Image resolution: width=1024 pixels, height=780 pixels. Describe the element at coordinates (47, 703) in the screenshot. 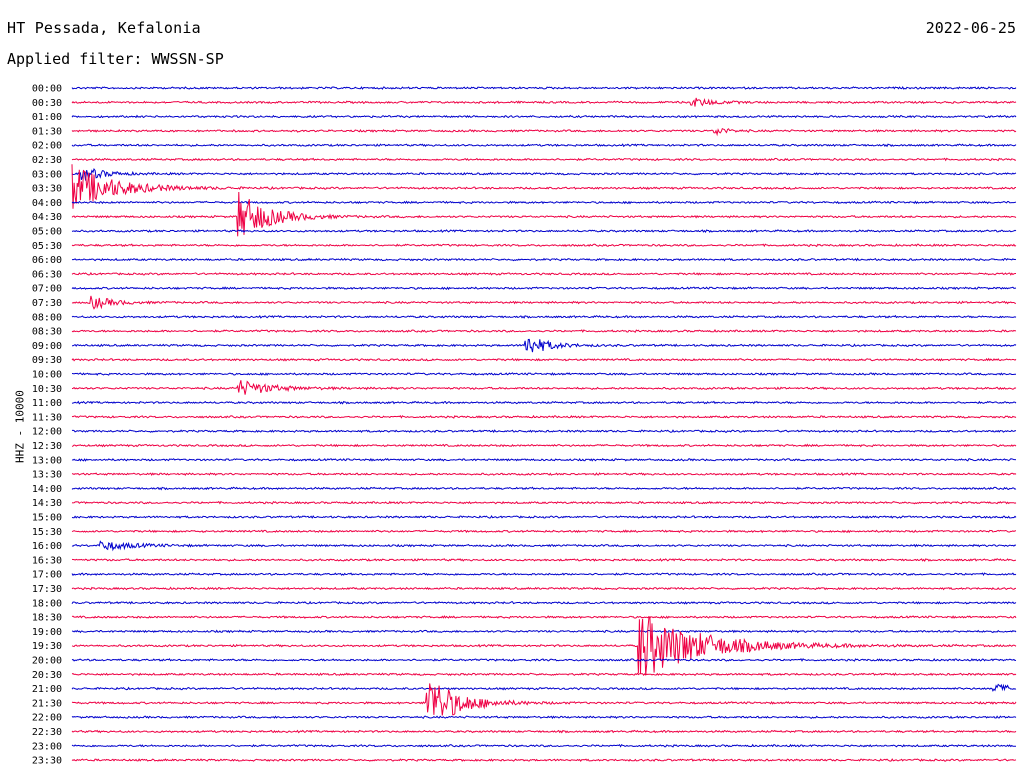

I see `time-tick-label: 21:30` at that location.